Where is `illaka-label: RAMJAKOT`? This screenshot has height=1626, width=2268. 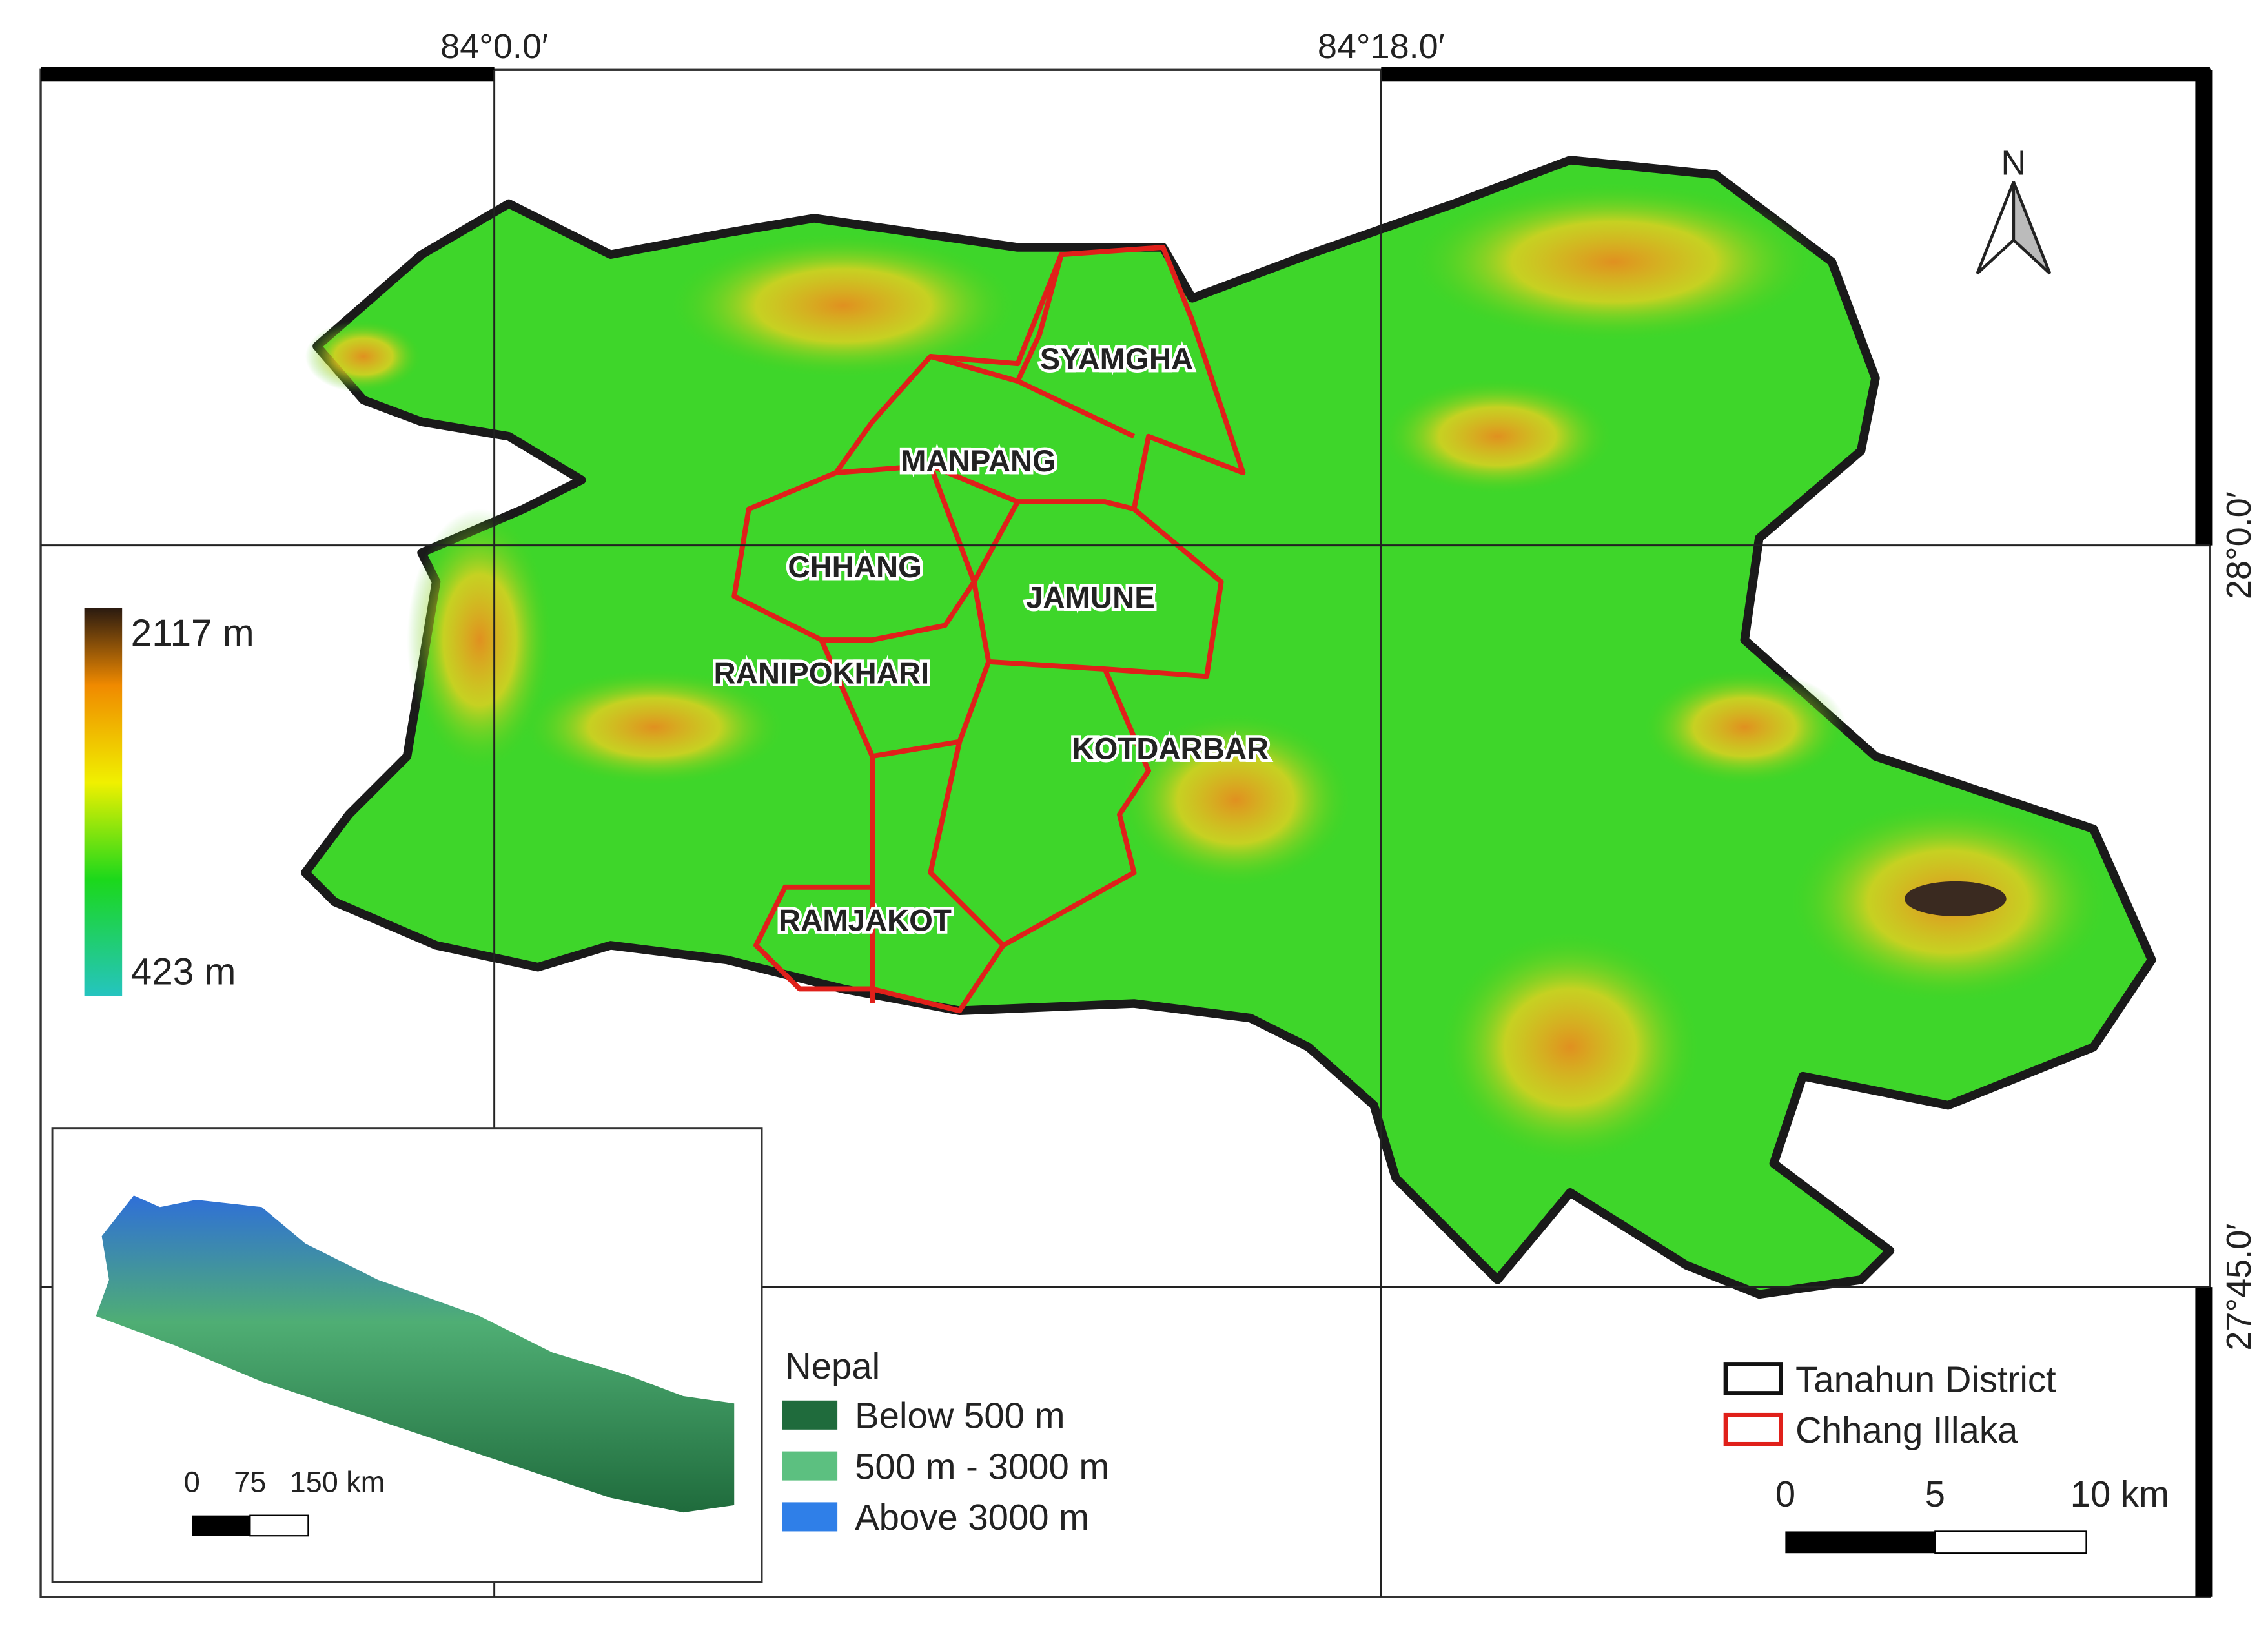 illaka-label: RAMJAKOT is located at coordinates (865, 920).